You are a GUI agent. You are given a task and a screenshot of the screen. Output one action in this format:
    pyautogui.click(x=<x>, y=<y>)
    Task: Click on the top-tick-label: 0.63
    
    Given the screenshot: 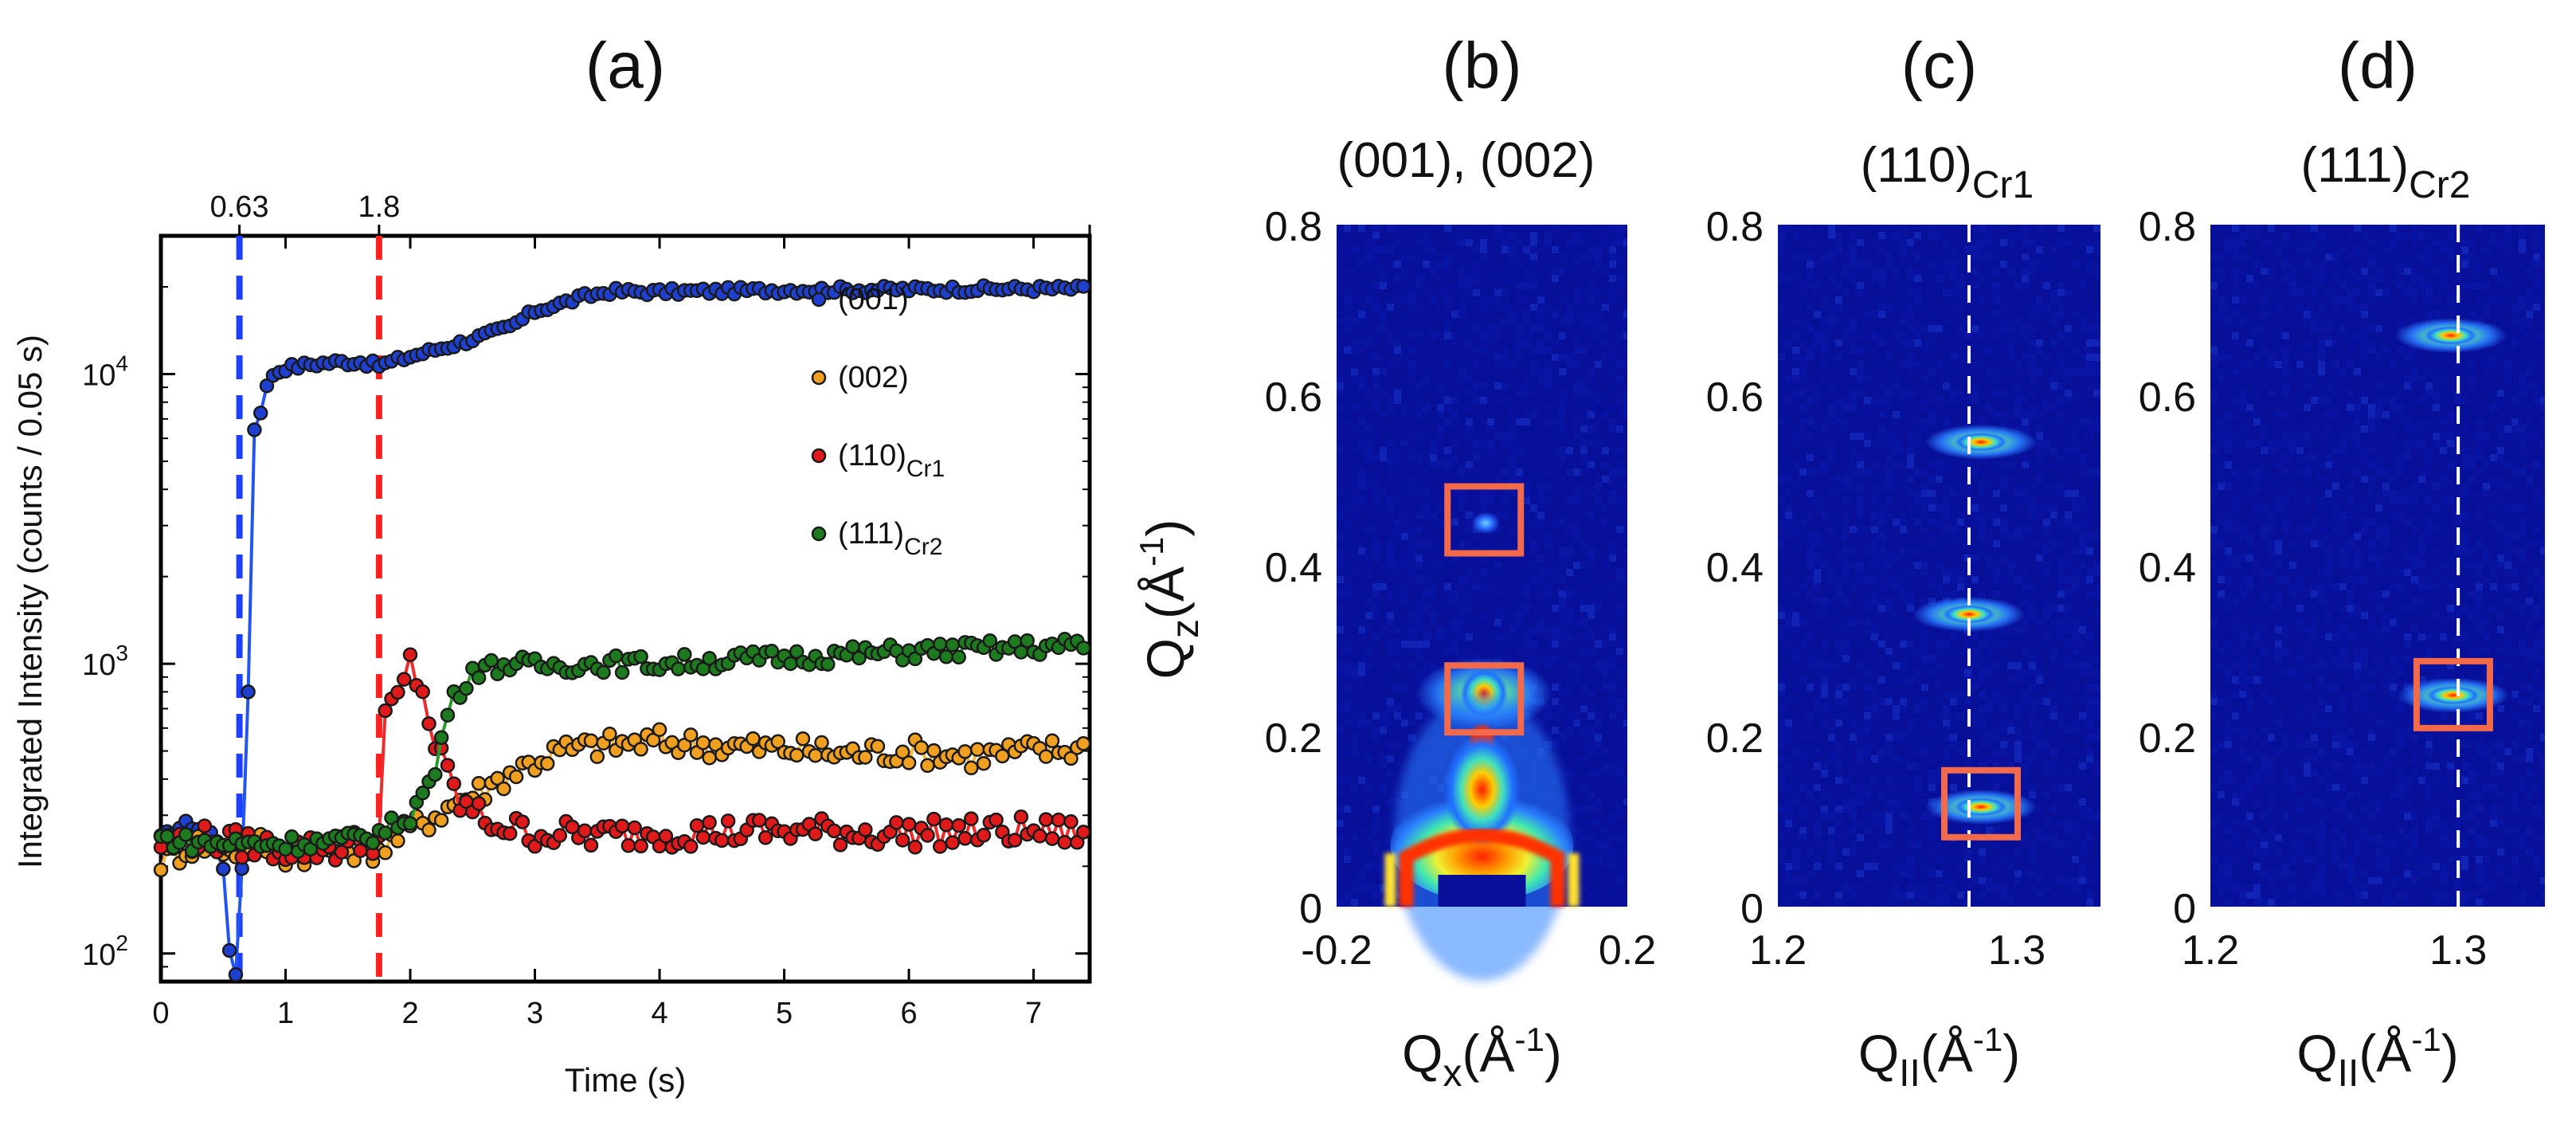 What is the action you would take?
    pyautogui.click(x=239, y=207)
    